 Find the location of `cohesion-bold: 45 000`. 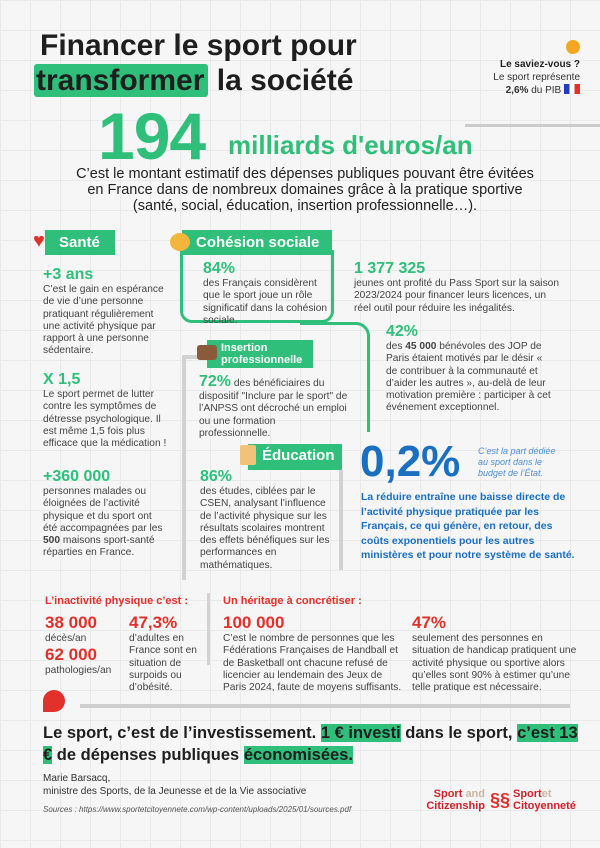

cohesion-bold: 45 000 is located at coordinates (421, 346).